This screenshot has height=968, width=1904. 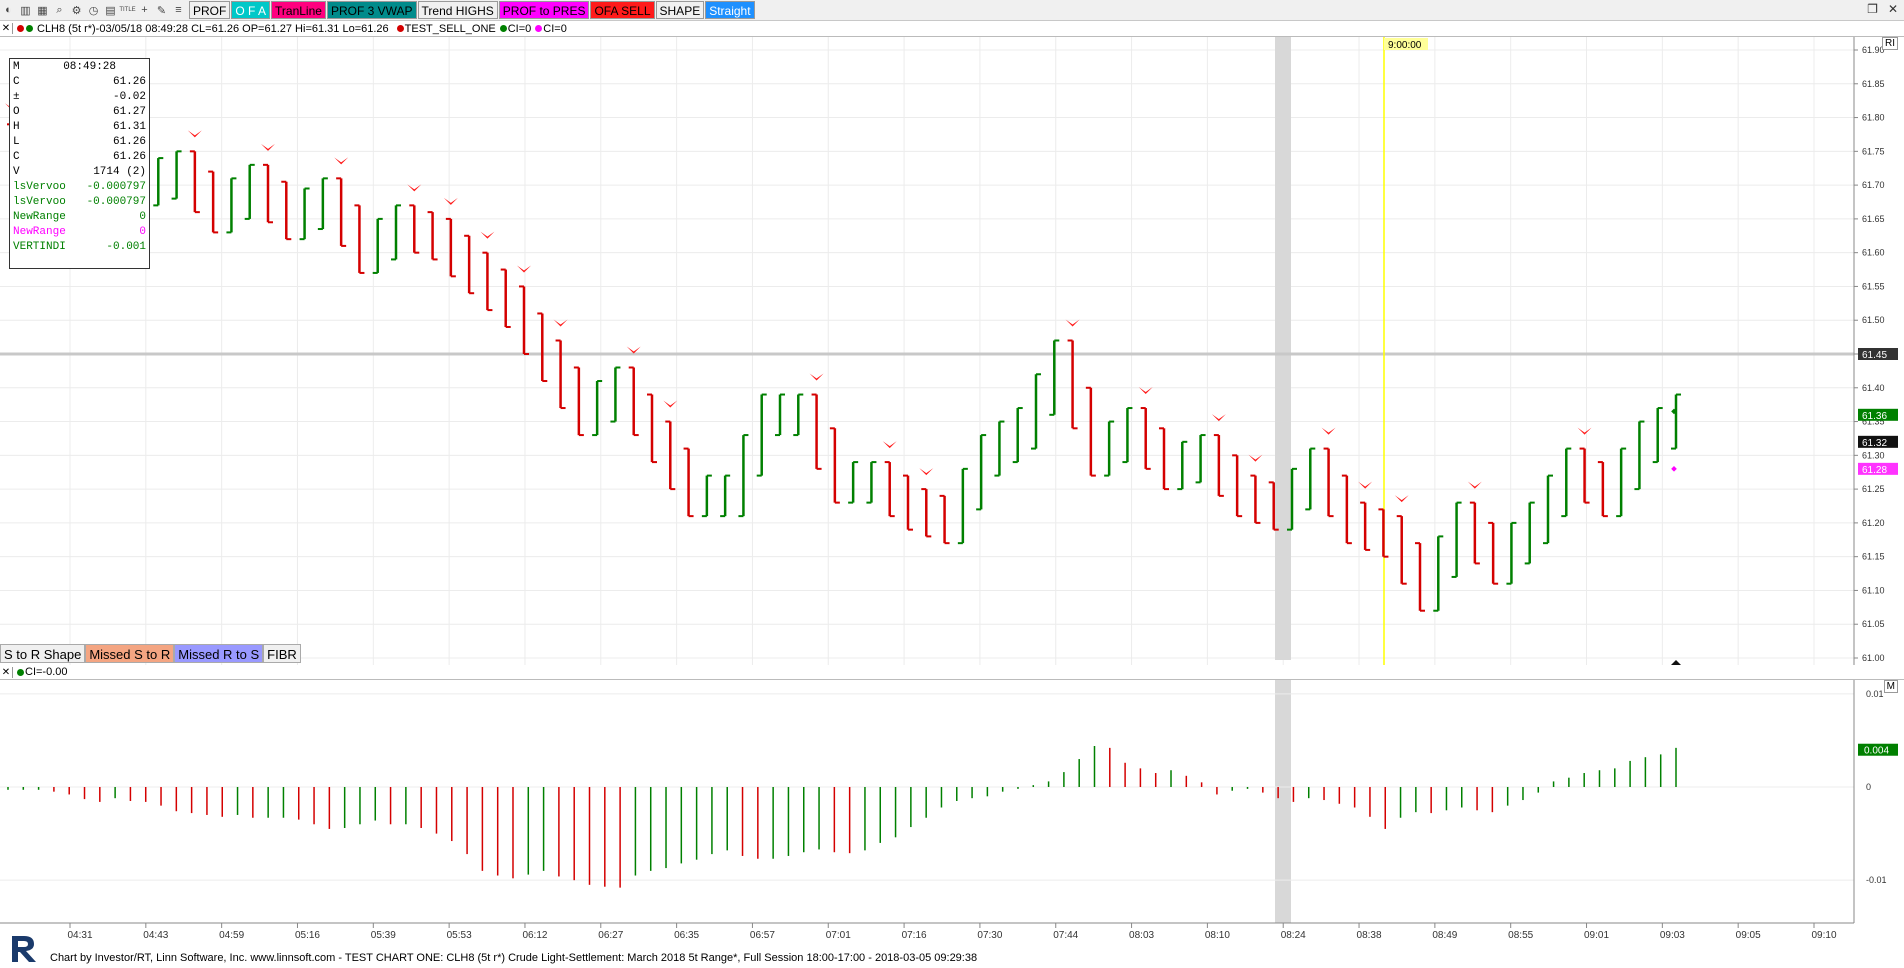 I want to click on toolbar-button-o-f-a: O F A, so click(x=251, y=10).